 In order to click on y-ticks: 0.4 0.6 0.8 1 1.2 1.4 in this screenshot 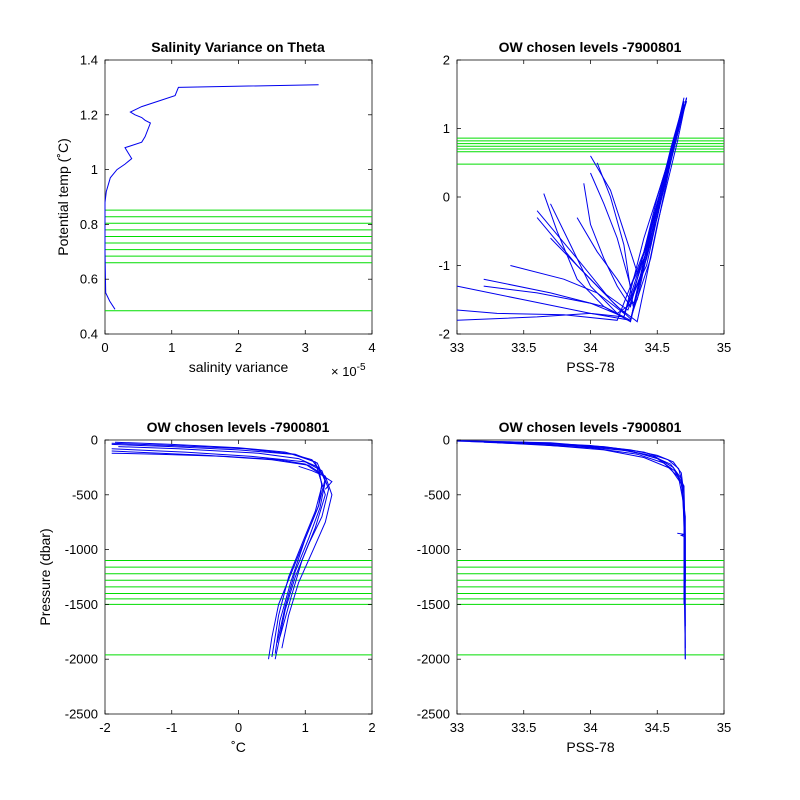, I will do `click(226, 197)`.